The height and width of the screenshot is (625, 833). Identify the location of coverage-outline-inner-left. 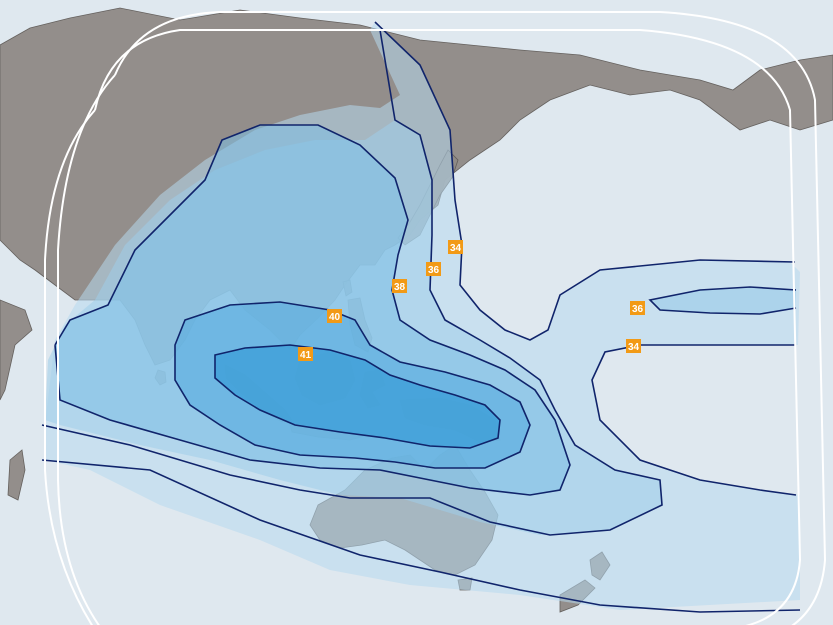
(70, 367).